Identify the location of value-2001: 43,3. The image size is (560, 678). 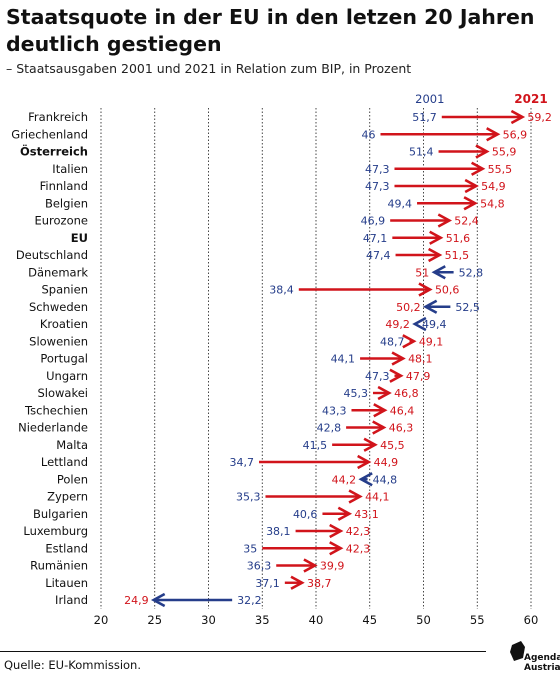
(334, 410).